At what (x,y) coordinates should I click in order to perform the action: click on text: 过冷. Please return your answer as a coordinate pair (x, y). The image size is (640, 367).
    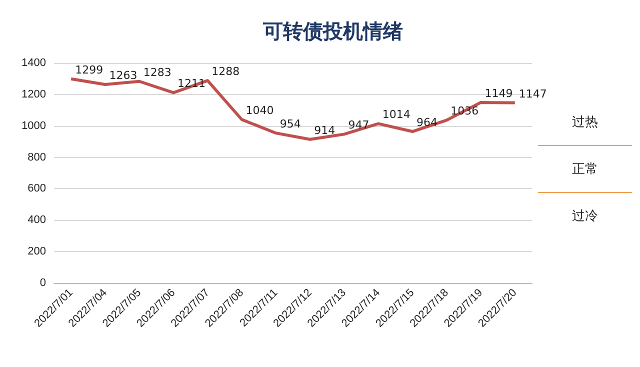
    Looking at the image, I should click on (585, 216).